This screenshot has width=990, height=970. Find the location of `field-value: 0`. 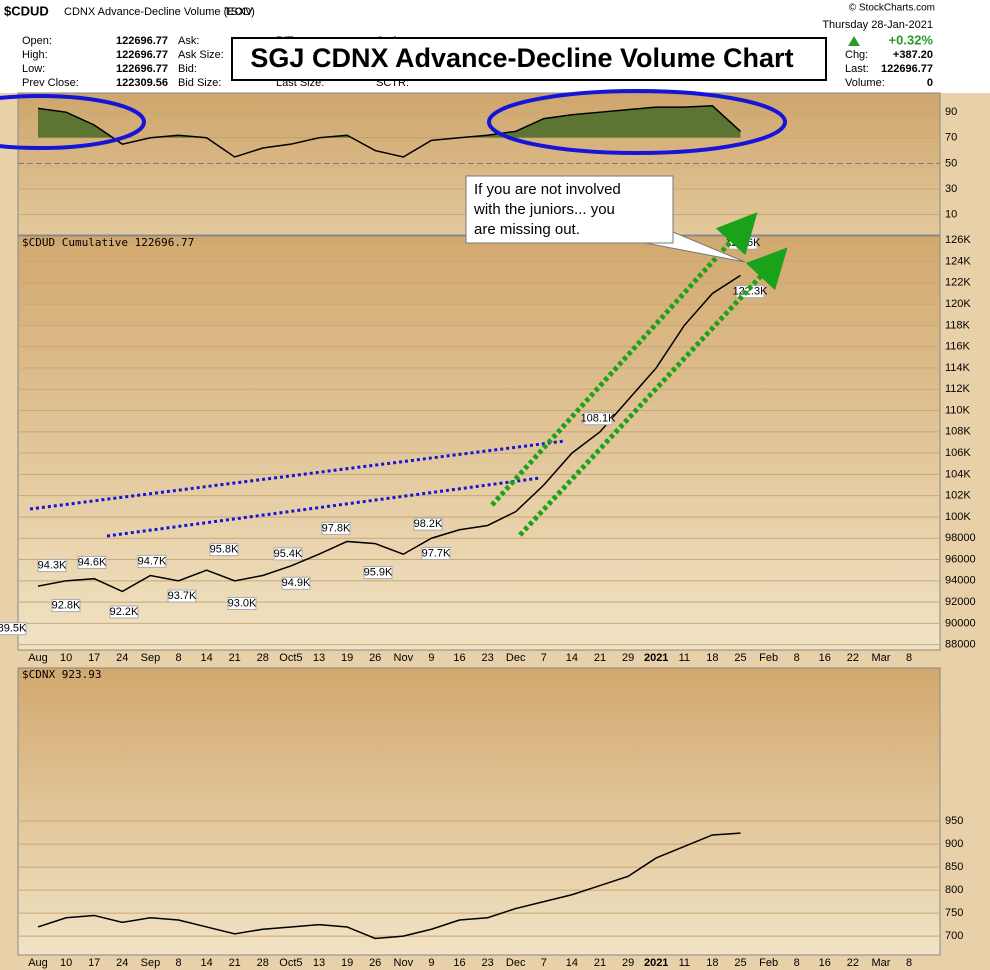

field-value: 0 is located at coordinates (930, 83).